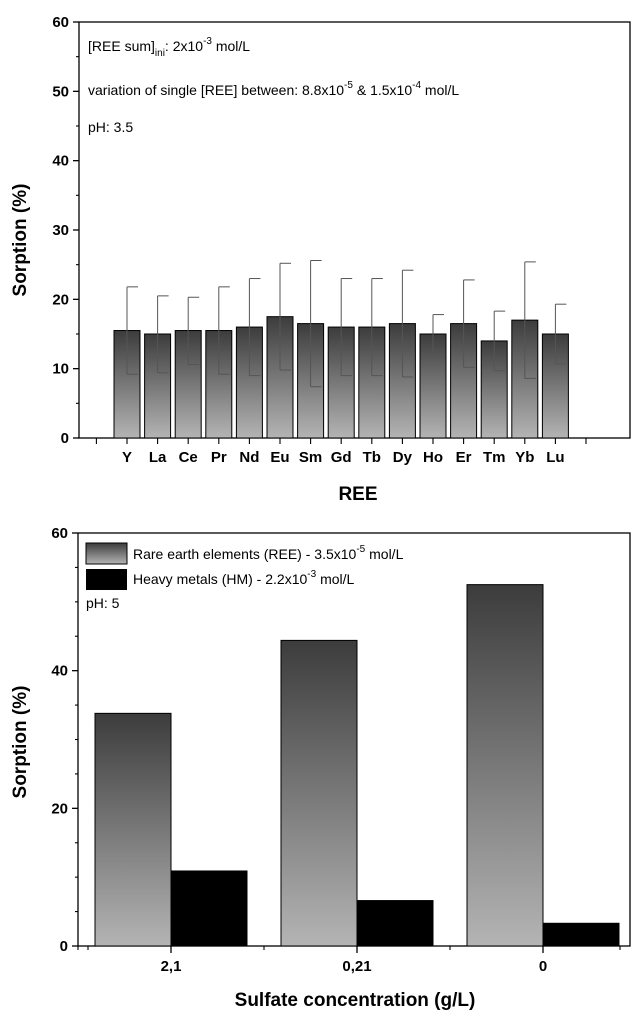 The image size is (633, 1014). What do you see at coordinates (171, 966) in the screenshot?
I see `x-tick-label: 2,1` at bounding box center [171, 966].